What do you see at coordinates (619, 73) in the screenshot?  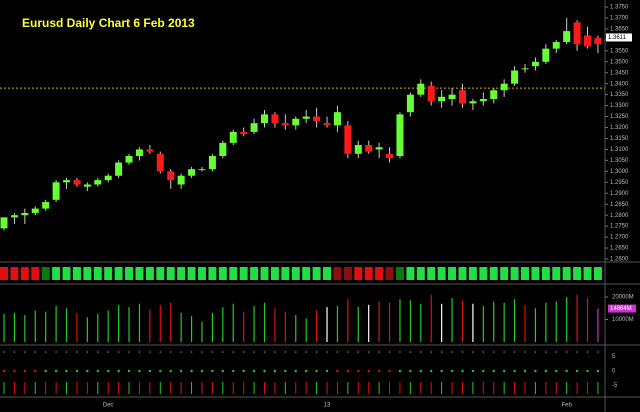 I see `y-tick-label: 1.3450` at bounding box center [619, 73].